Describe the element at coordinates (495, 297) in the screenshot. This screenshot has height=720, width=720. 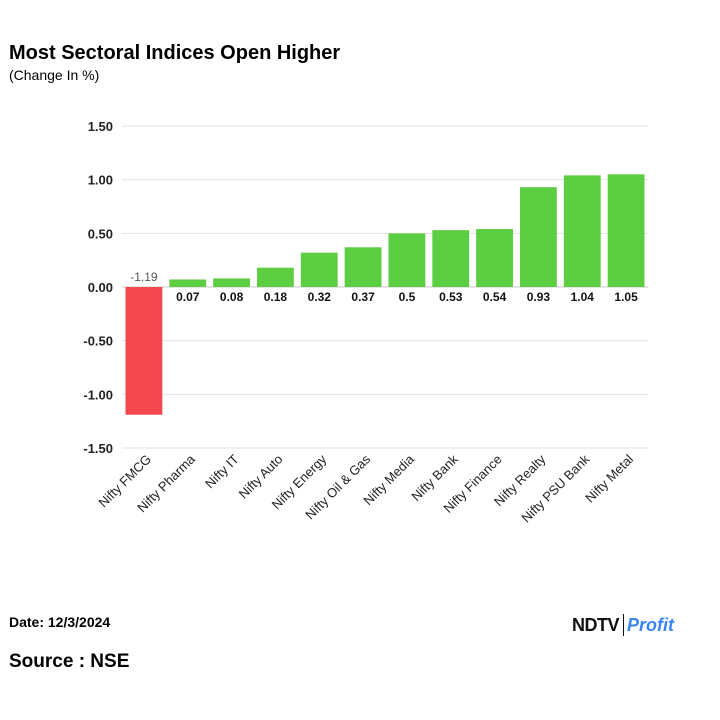
I see `data-label: 0.54` at that location.